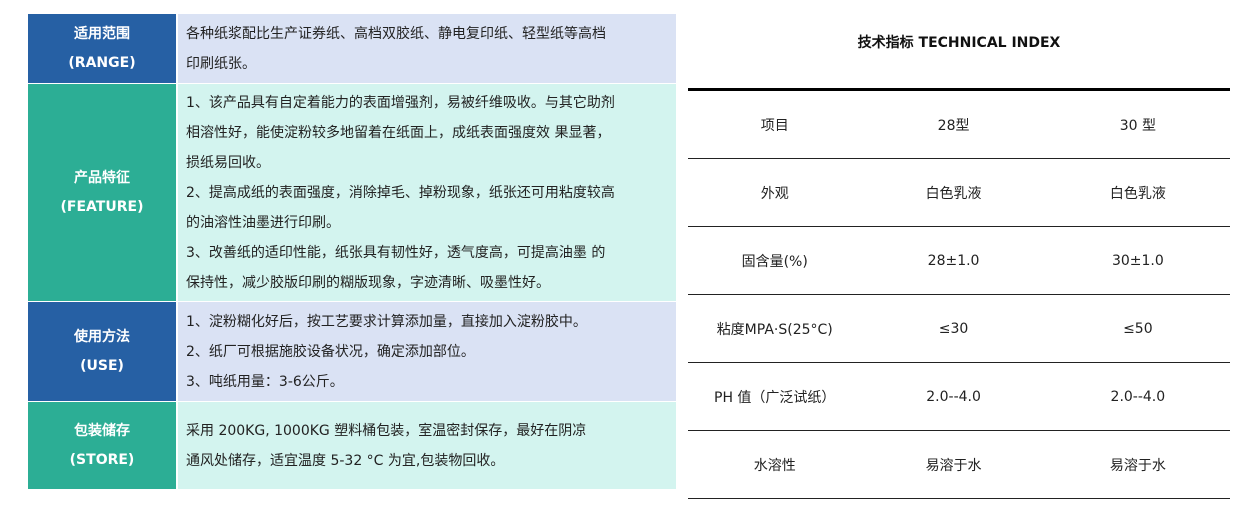 The height and width of the screenshot is (510, 1255). What do you see at coordinates (775, 464) in the screenshot?
I see `index-cell: 水溶性` at bounding box center [775, 464].